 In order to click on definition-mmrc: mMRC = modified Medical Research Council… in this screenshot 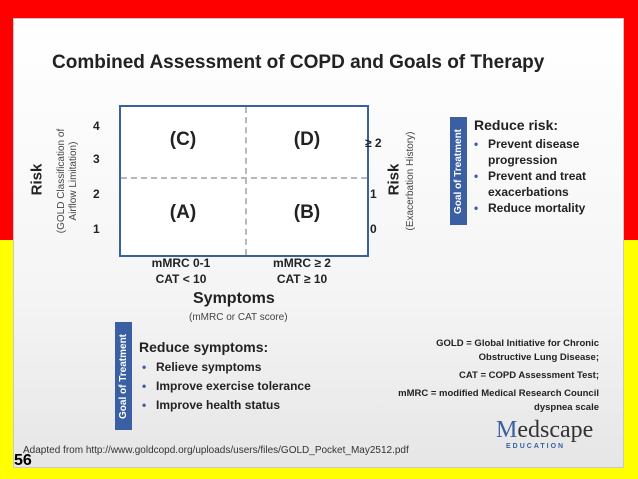, I will do `click(498, 400)`.